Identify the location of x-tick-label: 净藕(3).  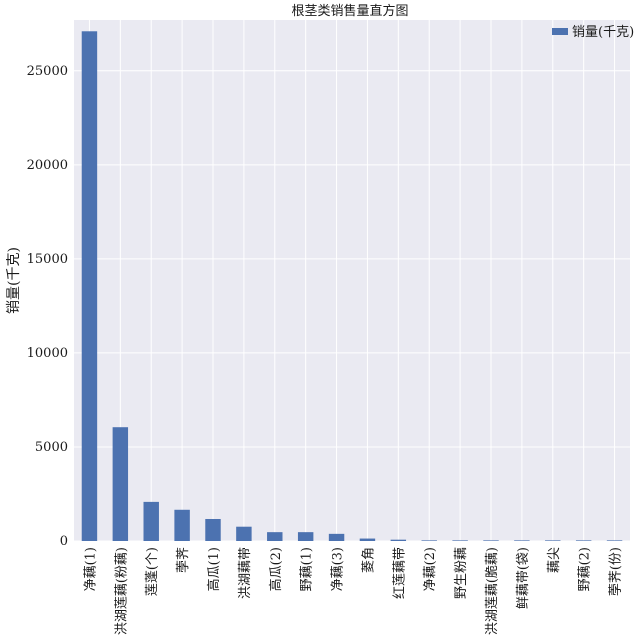
(338, 569).